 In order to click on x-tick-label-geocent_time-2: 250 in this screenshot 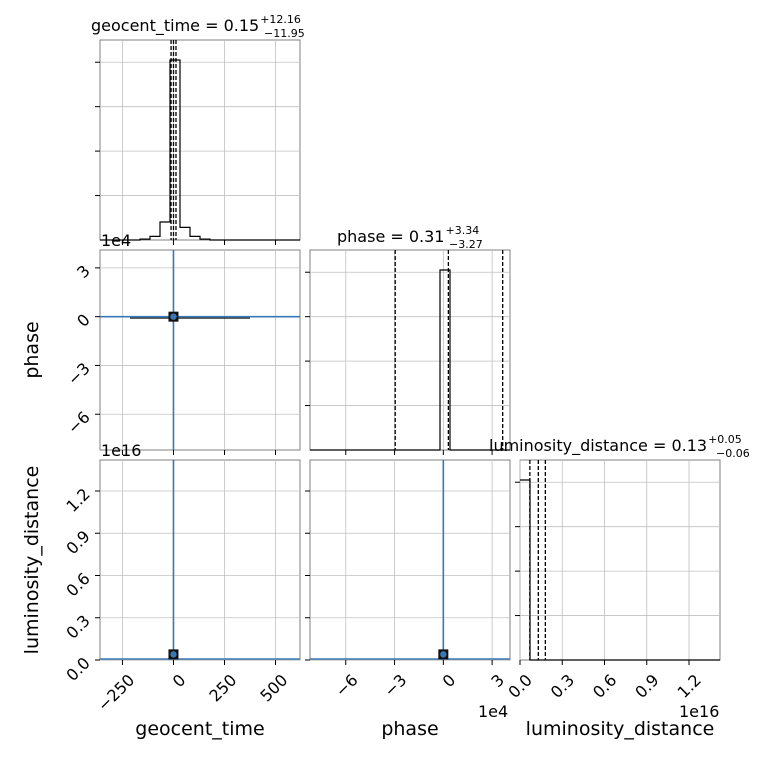, I will do `click(222, 687)`.